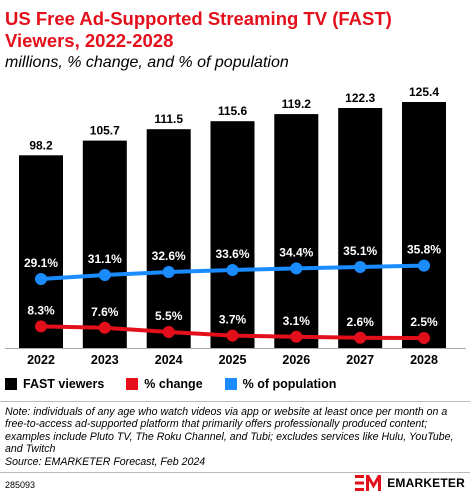 This screenshot has width=470, height=498. Describe the element at coordinates (232, 254) in the screenshot. I see `population-label-2025: 33.6%` at that location.